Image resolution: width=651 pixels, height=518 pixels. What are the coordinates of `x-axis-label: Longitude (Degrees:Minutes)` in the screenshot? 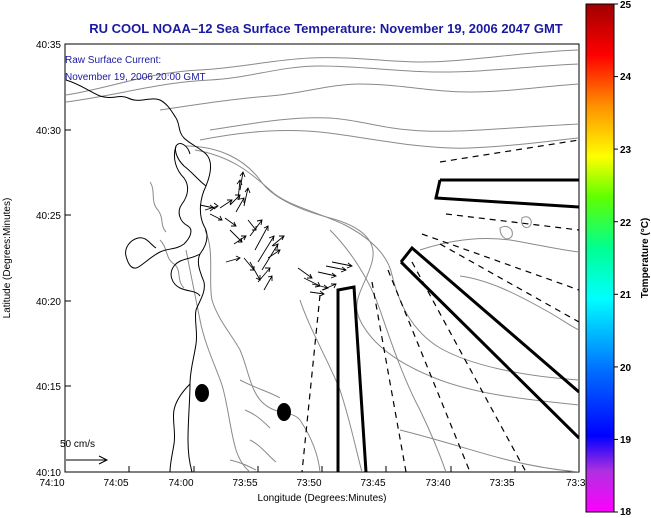 It's located at (322, 498).